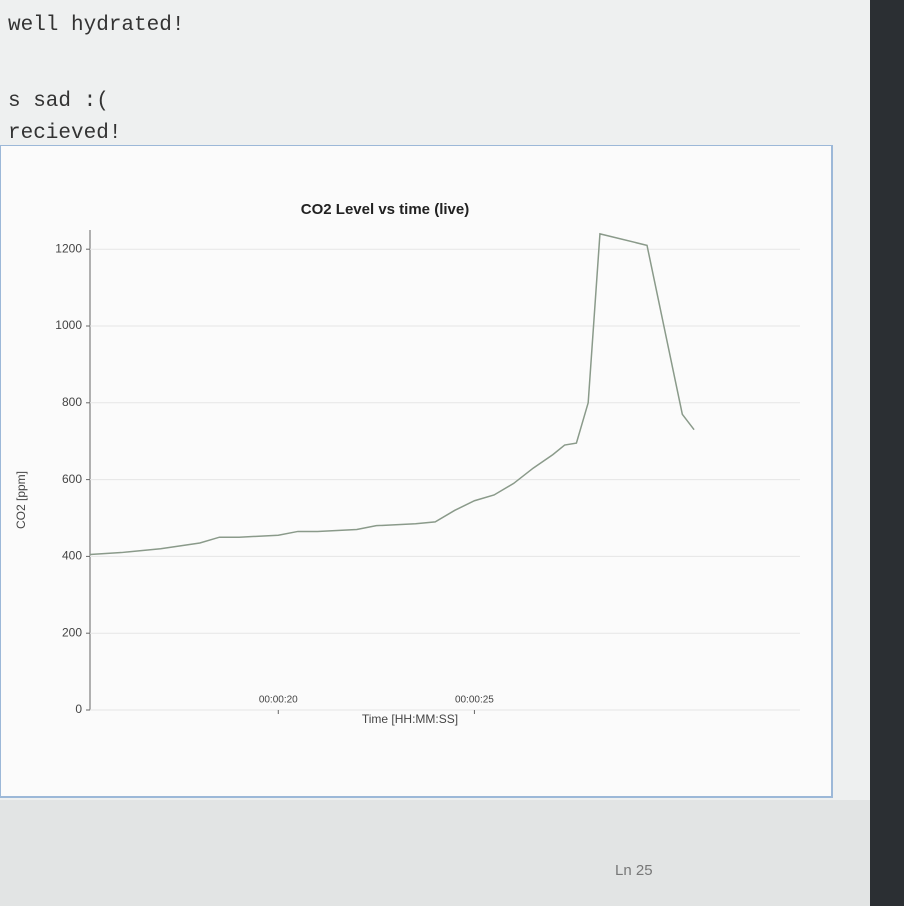 This screenshot has height=906, width=904. What do you see at coordinates (435, 853) in the screenshot?
I see `status-bar: Ln 25` at bounding box center [435, 853].